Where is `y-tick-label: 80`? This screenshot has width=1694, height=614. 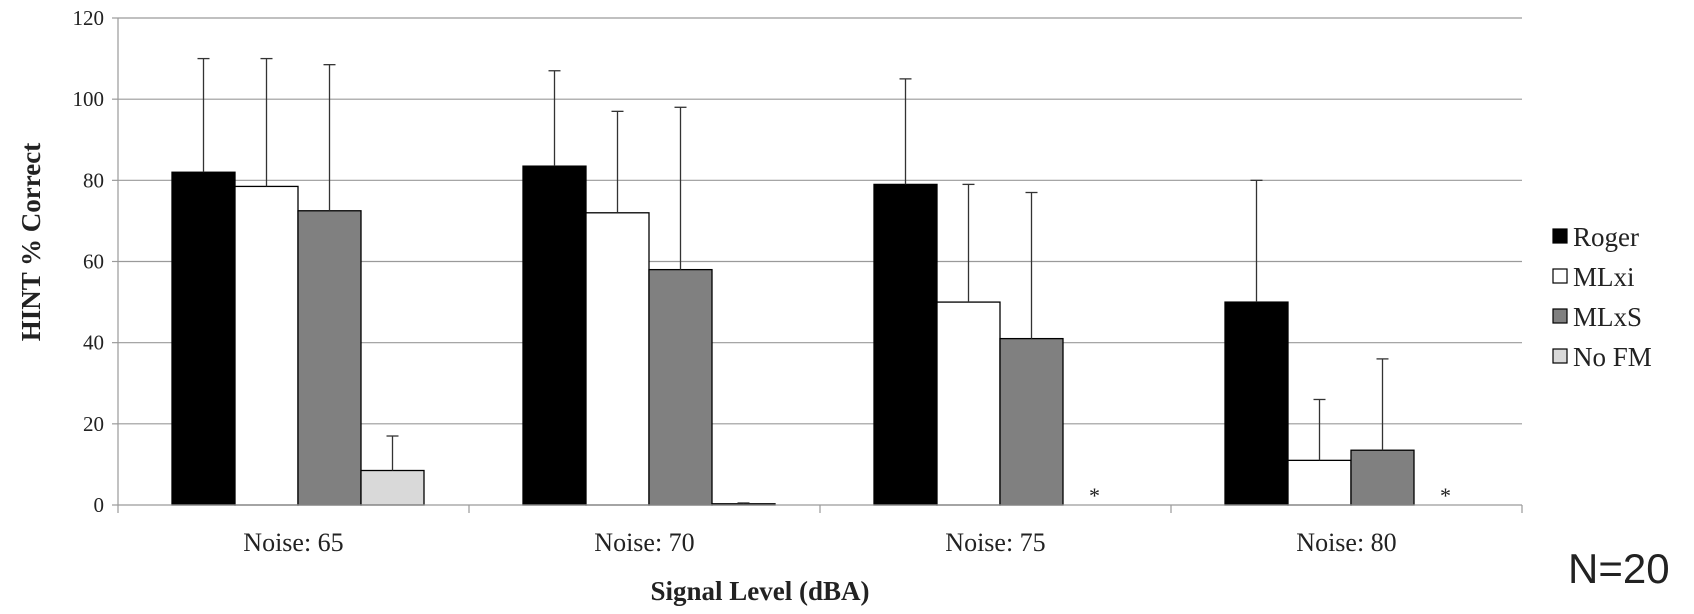 y-tick-label: 80 is located at coordinates (93, 180).